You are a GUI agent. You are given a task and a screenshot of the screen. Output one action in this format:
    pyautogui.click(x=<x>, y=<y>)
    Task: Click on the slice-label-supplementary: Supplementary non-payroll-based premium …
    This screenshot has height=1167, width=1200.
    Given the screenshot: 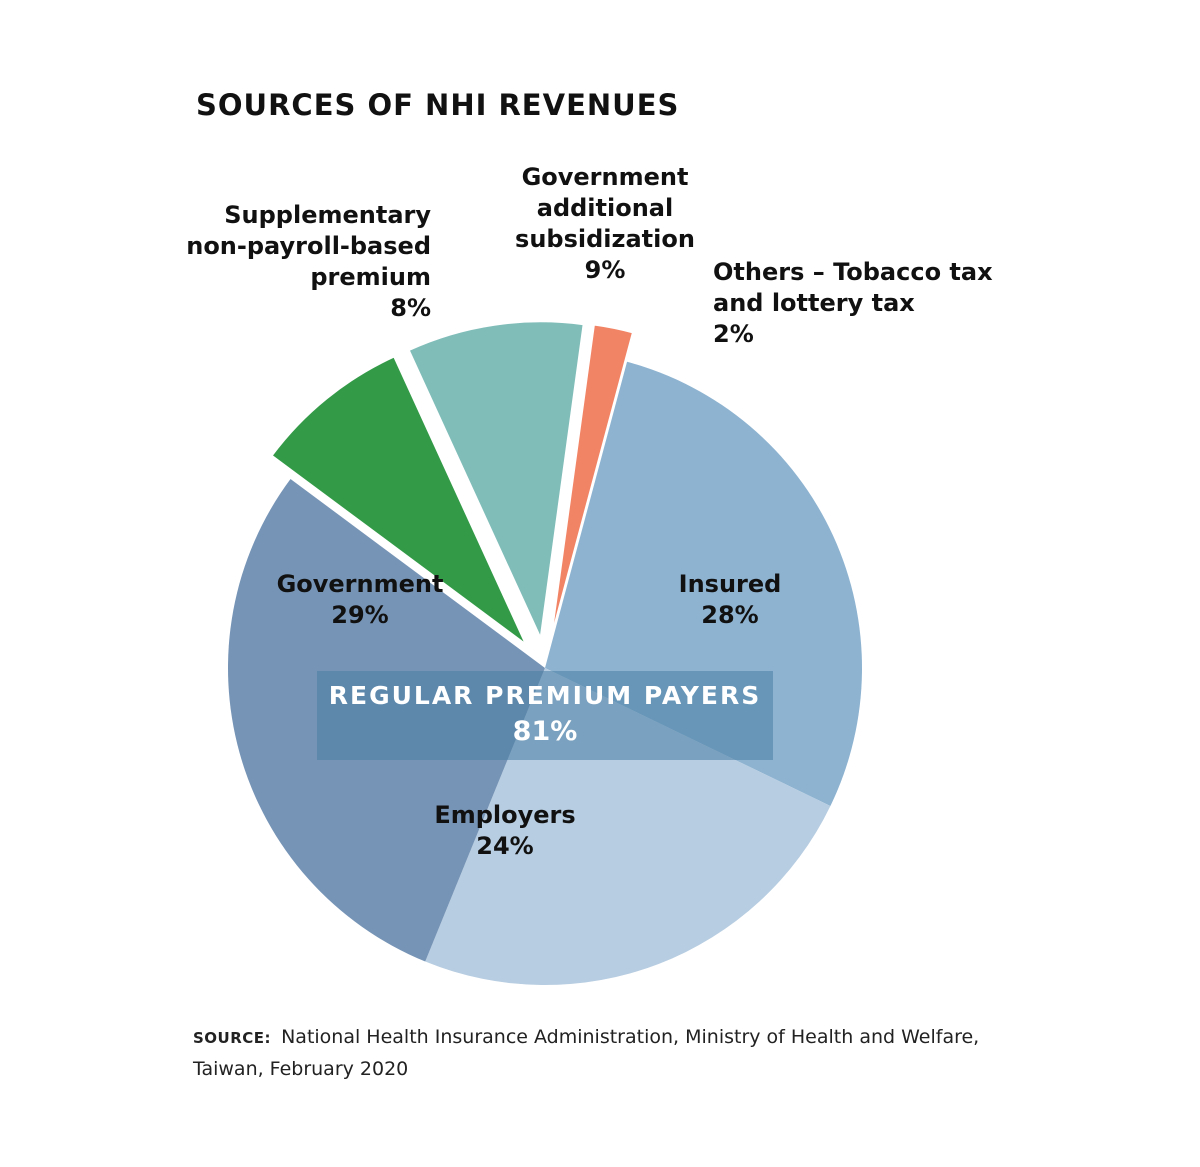 What is the action you would take?
    pyautogui.click(x=308, y=261)
    